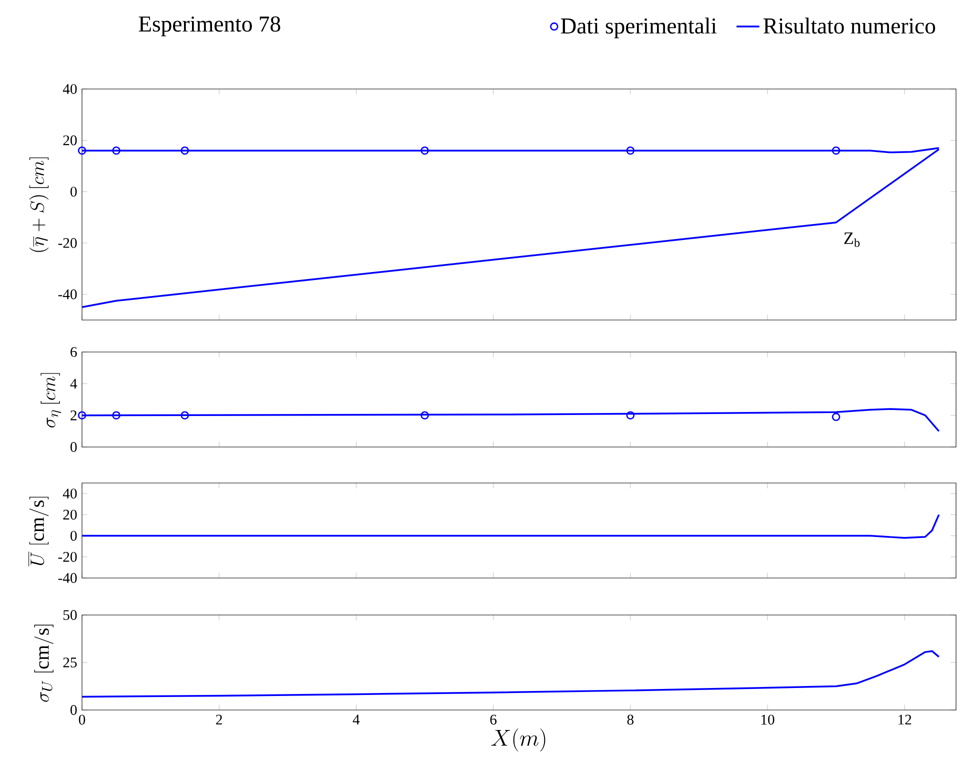 The width and height of the screenshot is (957, 772). I want to click on x-tick-label: 4, so click(356, 719).